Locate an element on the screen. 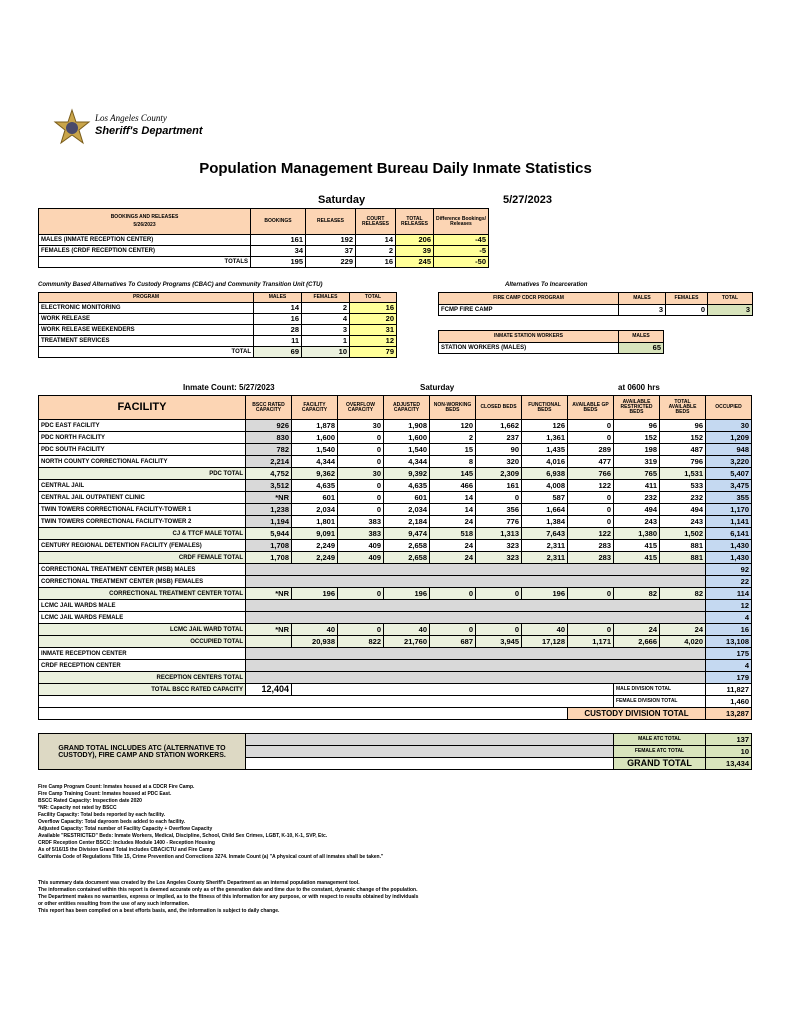  value-cell: 122 is located at coordinates (590, 533).